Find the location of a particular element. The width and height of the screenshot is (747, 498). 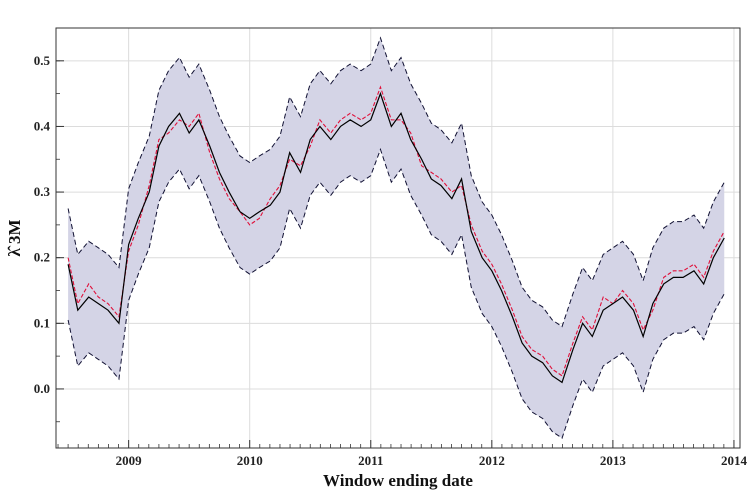

y-tick-label-0.0: 0.0 is located at coordinates (42, 388).